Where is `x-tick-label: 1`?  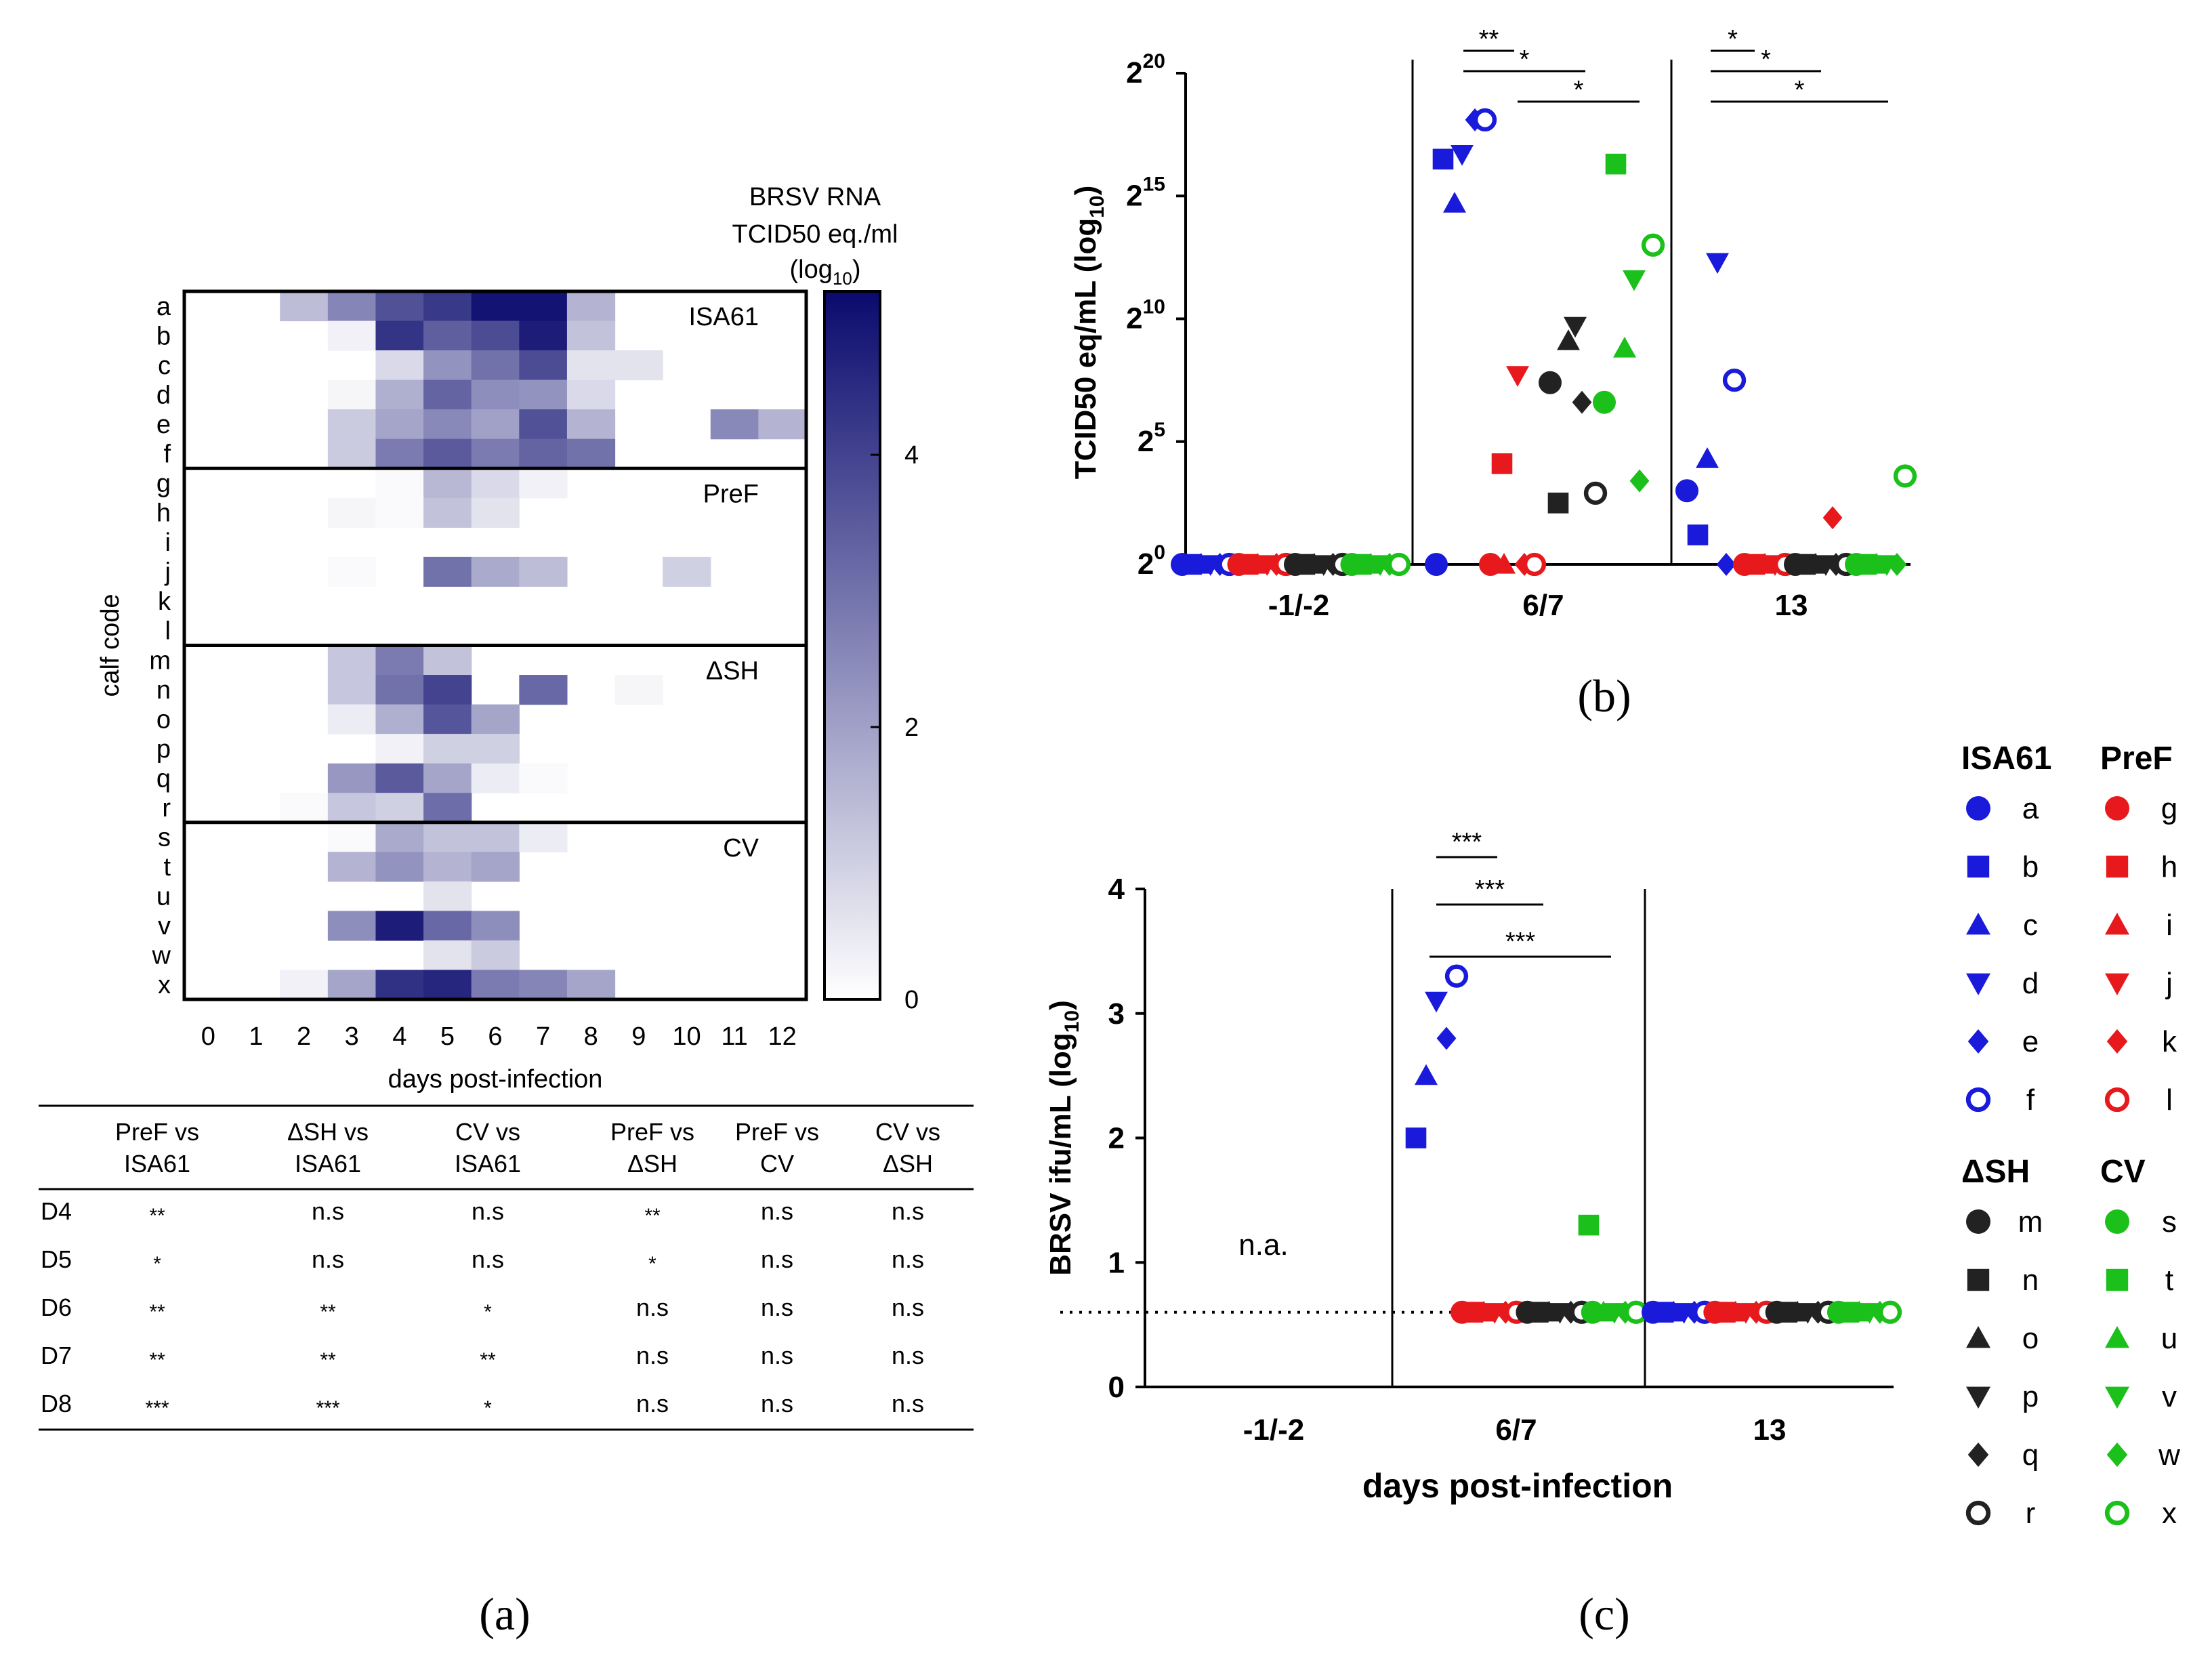
x-tick-label: 1 is located at coordinates (256, 1036).